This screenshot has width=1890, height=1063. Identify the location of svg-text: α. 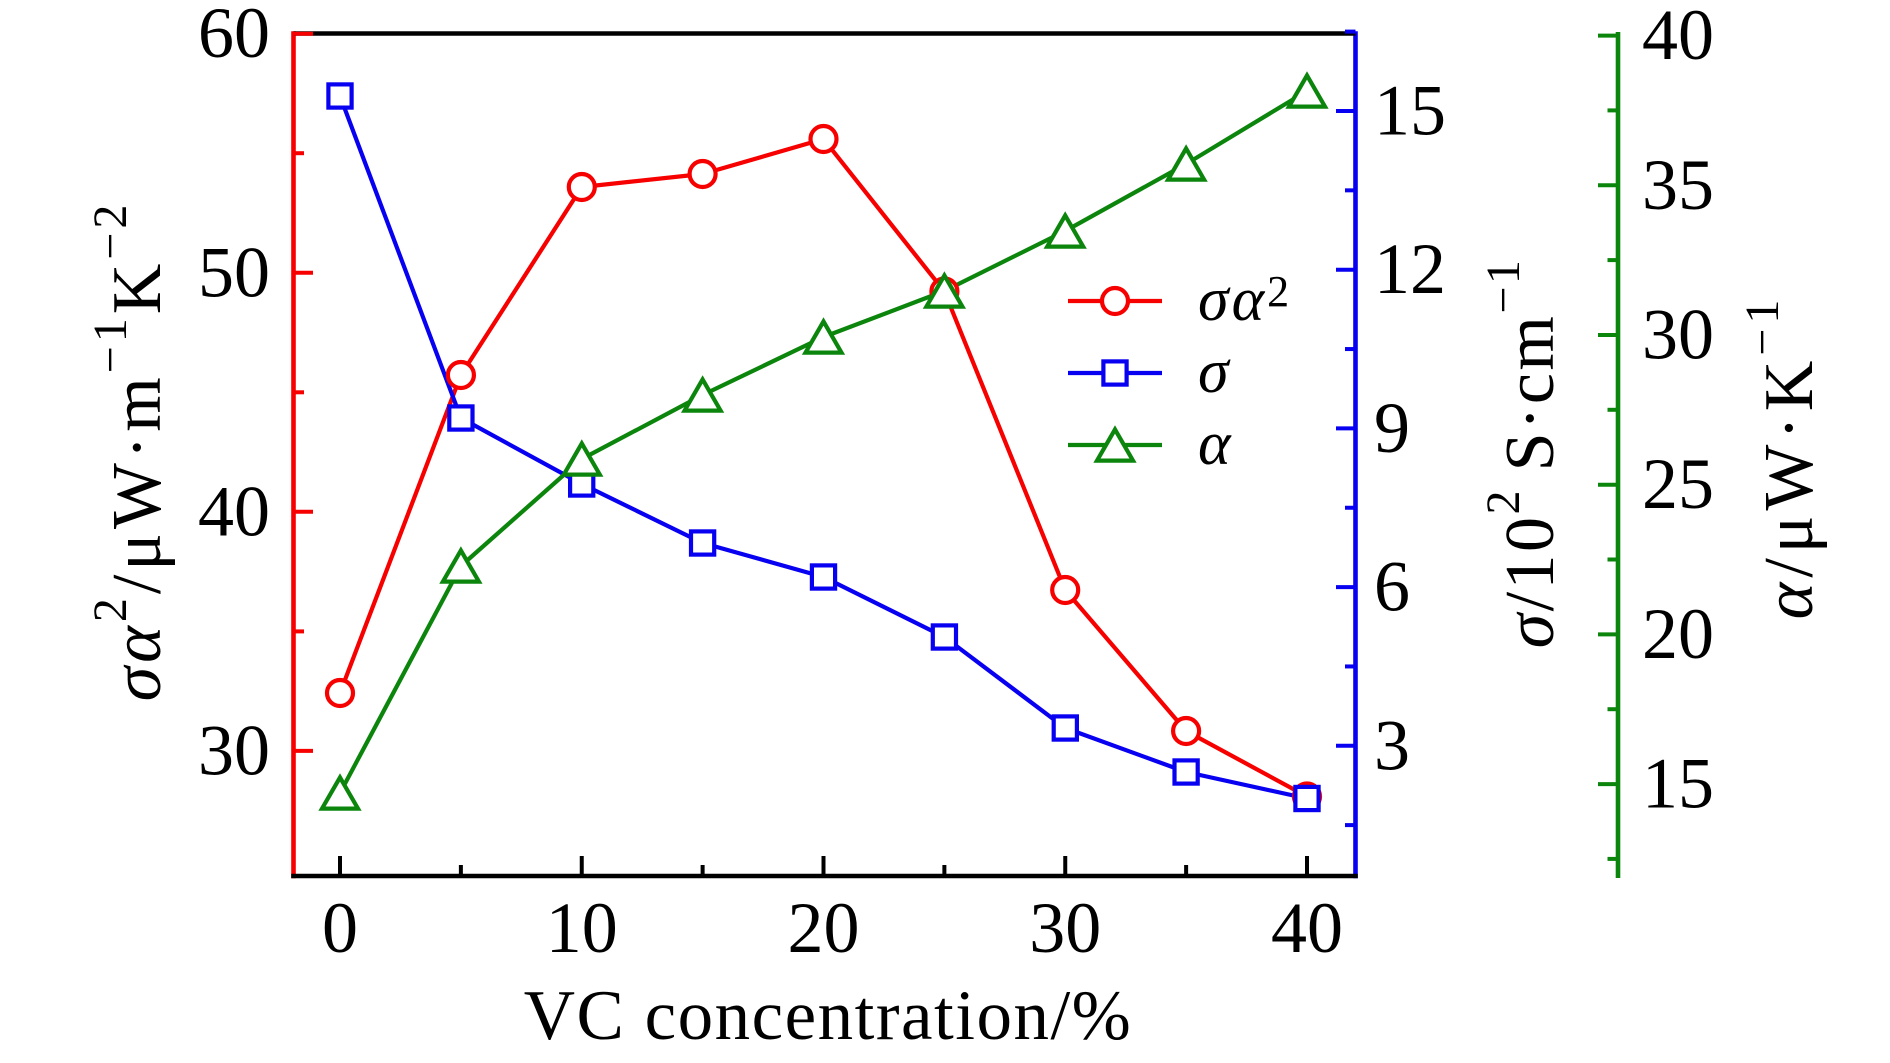
(1215, 444).